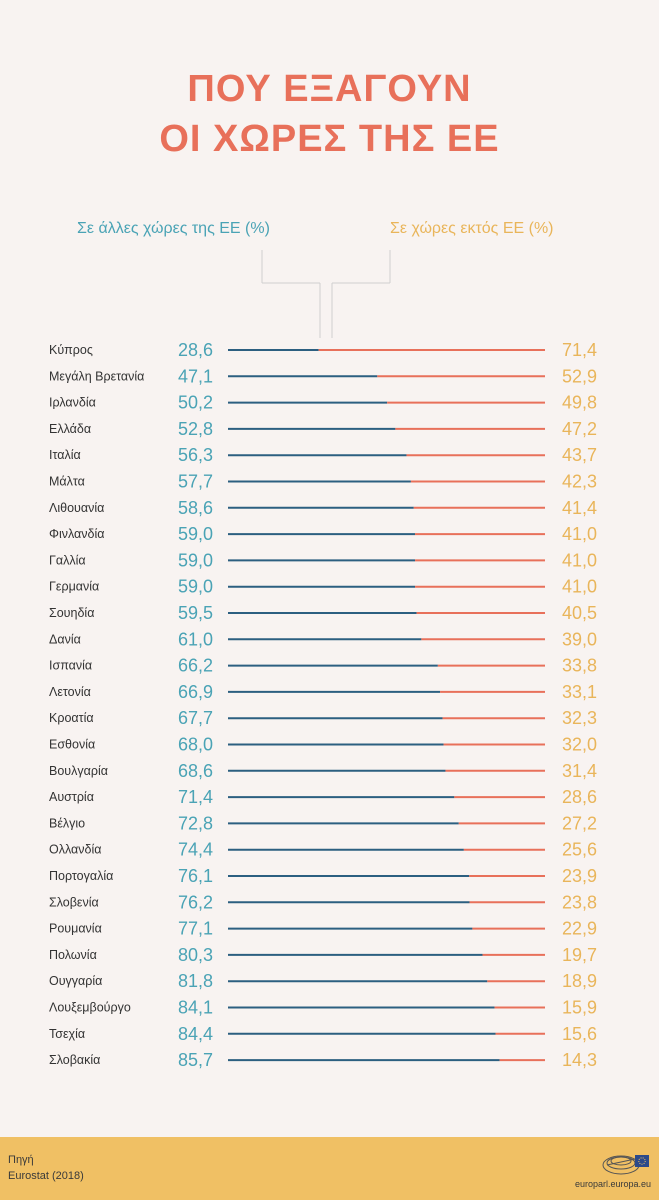  Describe the element at coordinates (71, 613) in the screenshot. I see `country-label: Σουηδία` at that location.